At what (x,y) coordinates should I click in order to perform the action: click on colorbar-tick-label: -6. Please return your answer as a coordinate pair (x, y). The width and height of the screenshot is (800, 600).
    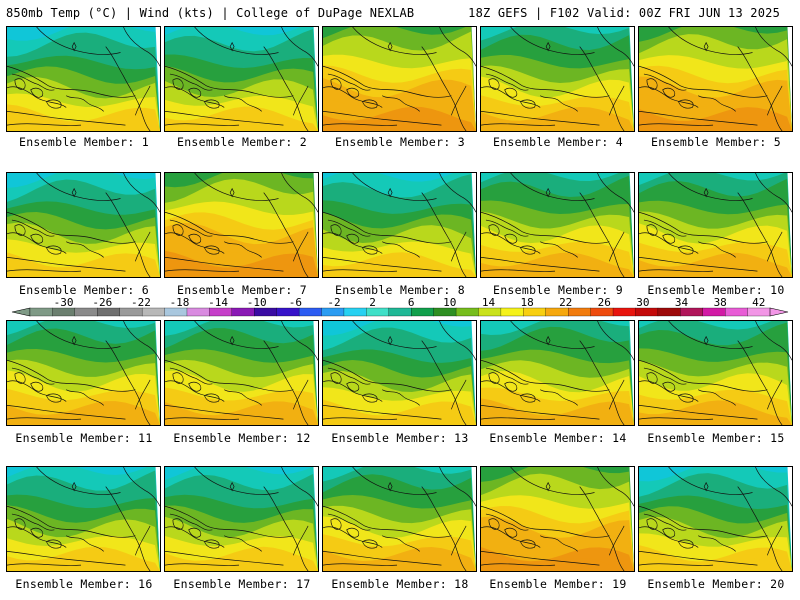
    Looking at the image, I should click on (295, 303).